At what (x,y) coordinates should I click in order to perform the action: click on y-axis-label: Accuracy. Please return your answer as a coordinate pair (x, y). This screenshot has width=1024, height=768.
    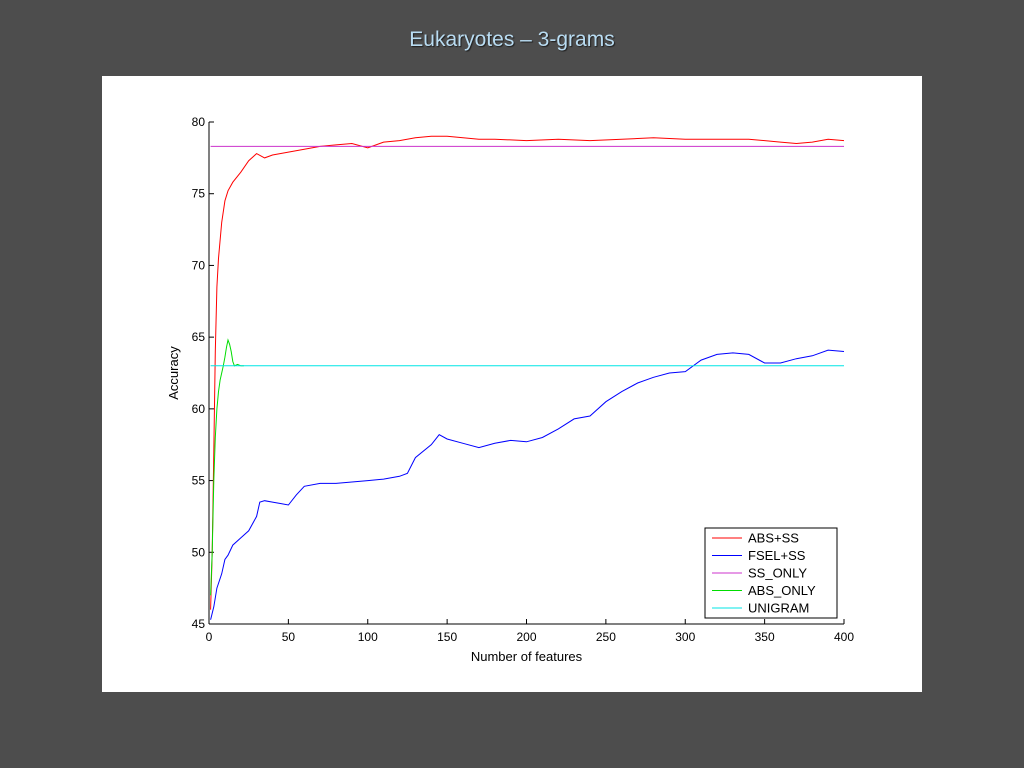
    Looking at the image, I should click on (173, 373).